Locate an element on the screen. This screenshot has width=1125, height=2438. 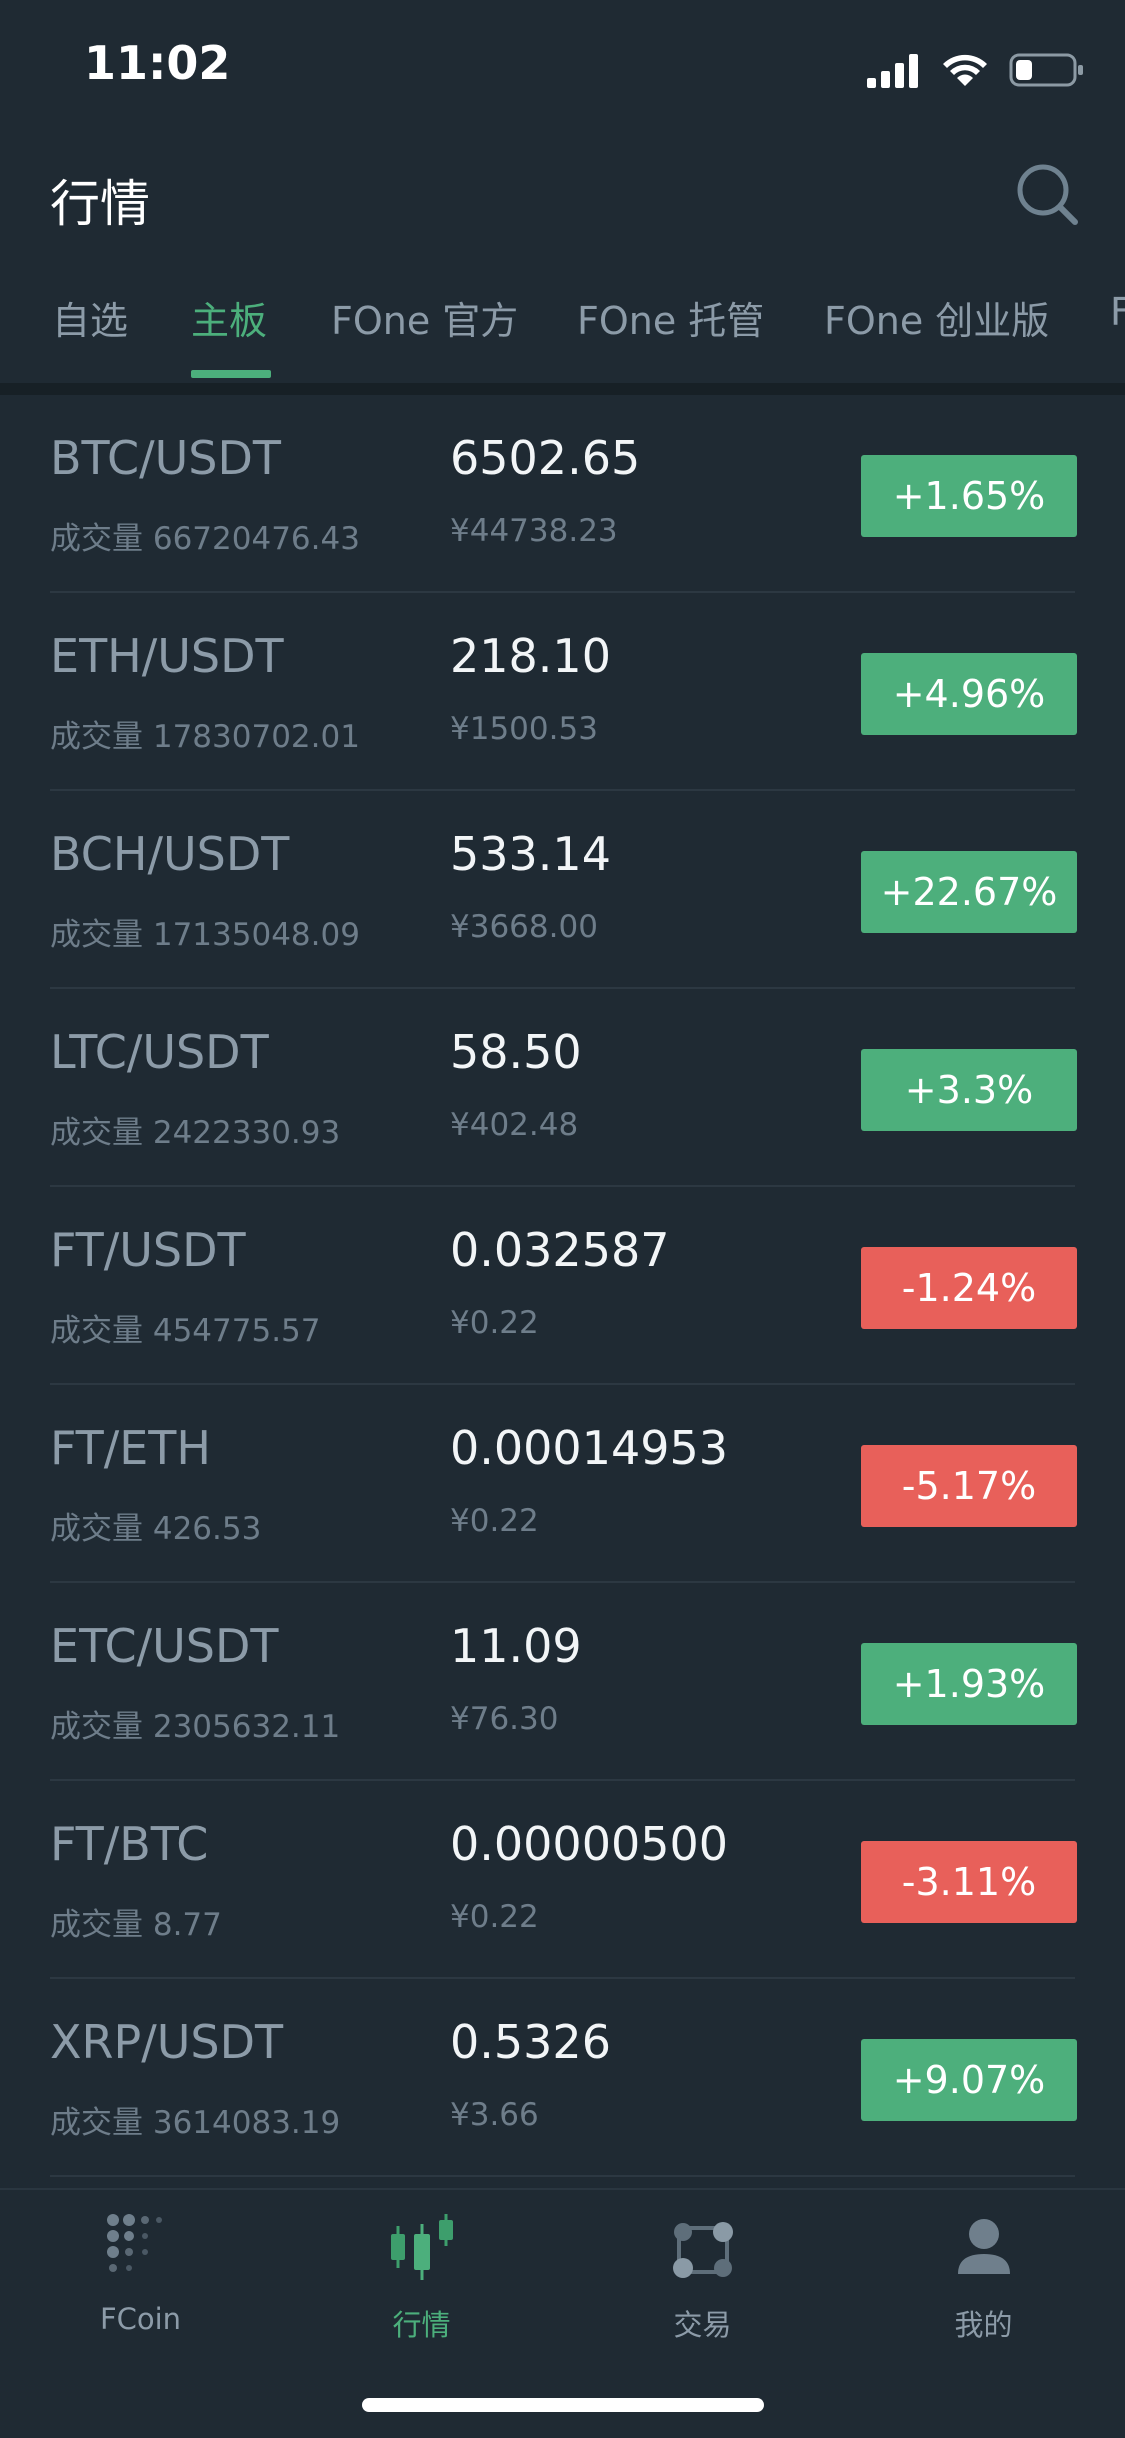
nav-item-profile: 我的 is located at coordinates (983, 2276).